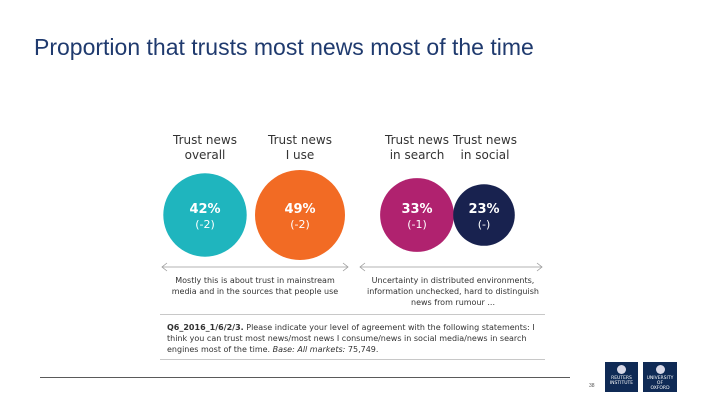 This screenshot has height=405, width=720. I want to click on bubble-change-label: (-), so click(484, 224).